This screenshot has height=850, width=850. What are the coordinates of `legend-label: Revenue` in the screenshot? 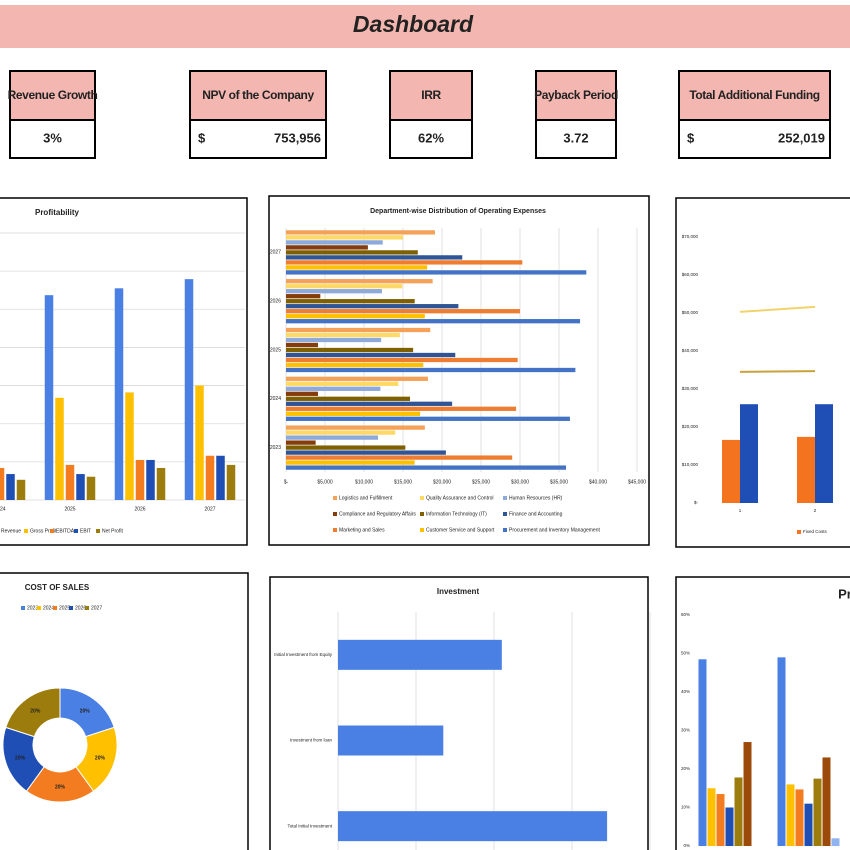 It's located at (11, 531).